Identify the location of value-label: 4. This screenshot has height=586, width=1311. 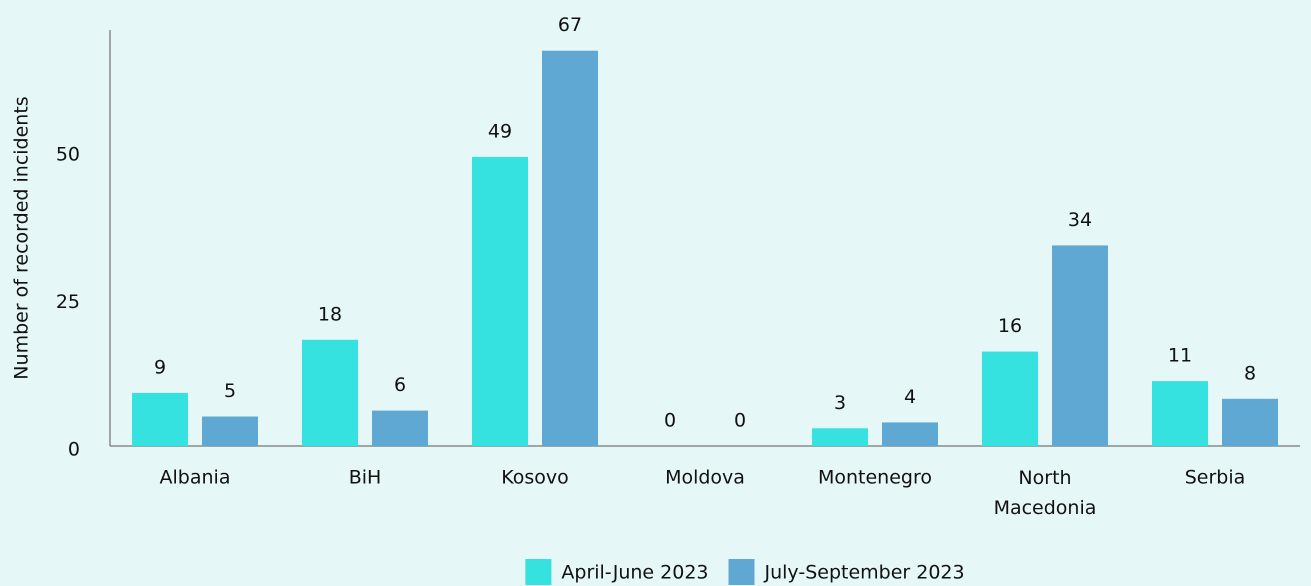
(910, 397).